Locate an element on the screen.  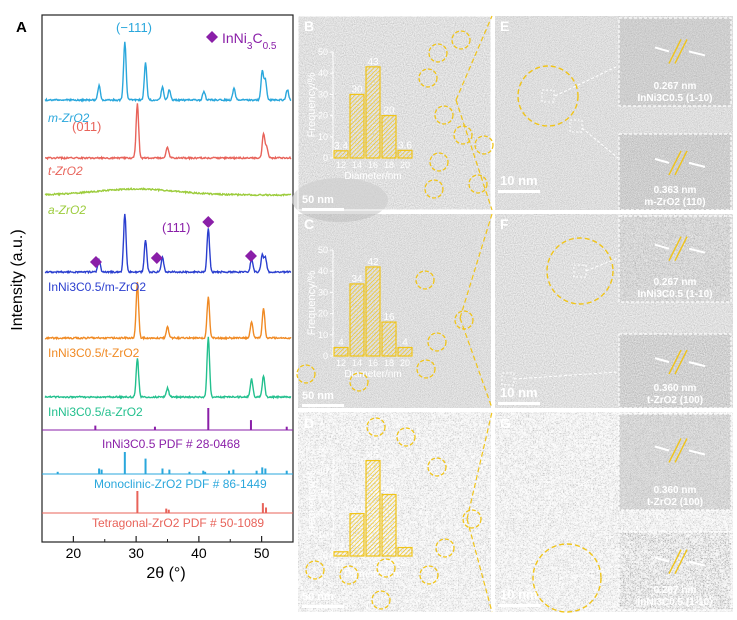
panel-label-d: D is located at coordinates (309, 423).